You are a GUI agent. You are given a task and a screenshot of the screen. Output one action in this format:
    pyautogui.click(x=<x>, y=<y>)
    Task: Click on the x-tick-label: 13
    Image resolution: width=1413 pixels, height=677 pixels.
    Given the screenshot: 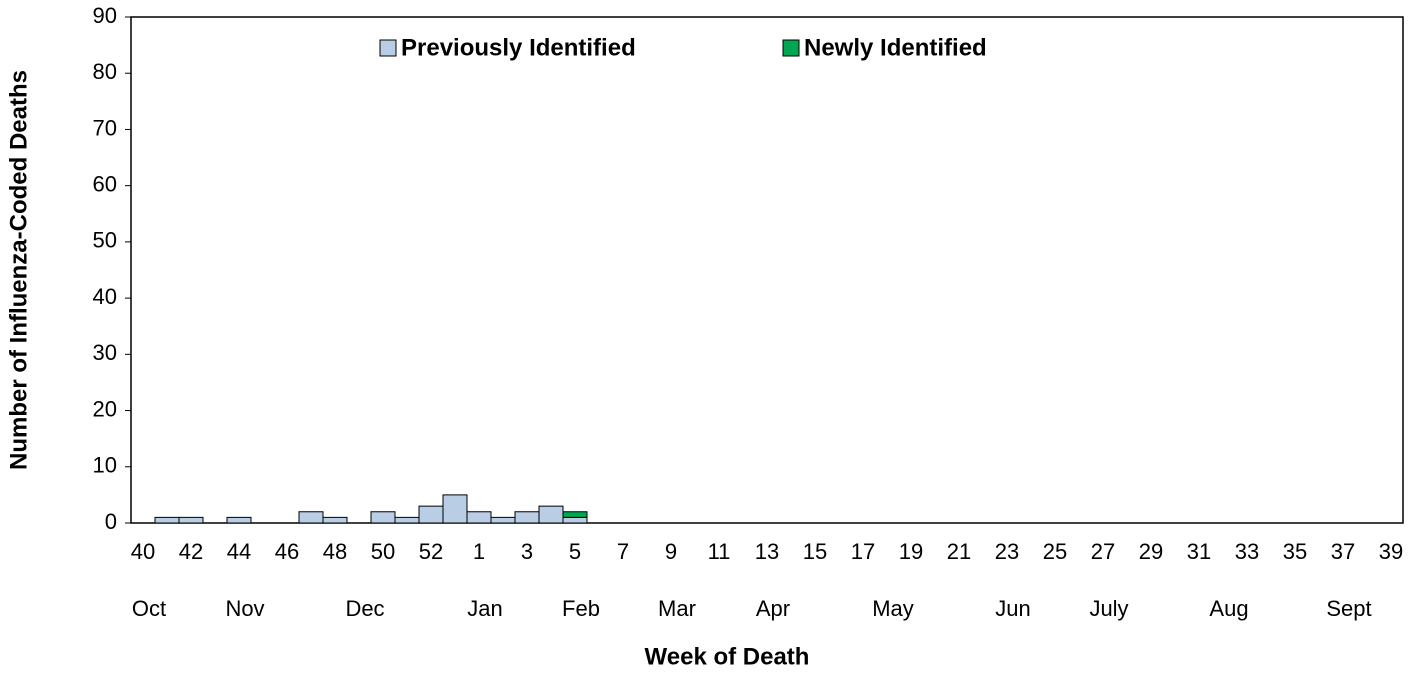 What is the action you would take?
    pyautogui.click(x=767, y=551)
    